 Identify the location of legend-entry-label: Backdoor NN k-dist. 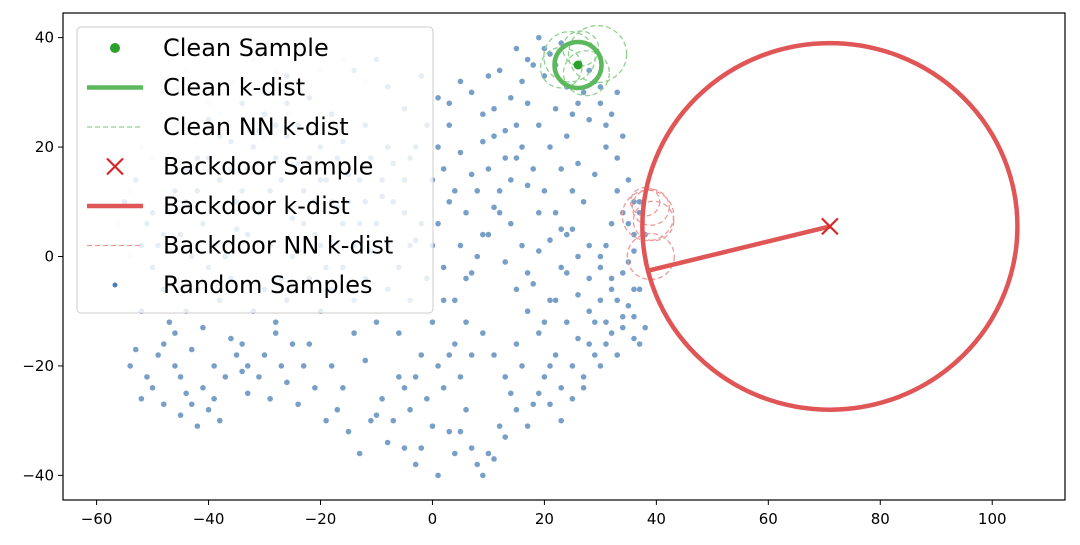
(278, 246).